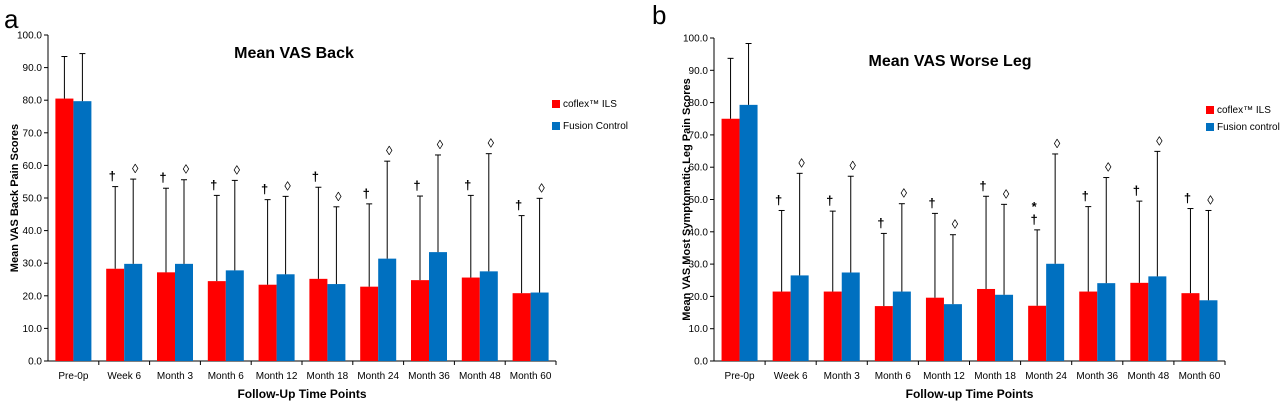 This screenshot has width=1280, height=401. What do you see at coordinates (11, 19) in the screenshot?
I see `panel-label: a` at bounding box center [11, 19].